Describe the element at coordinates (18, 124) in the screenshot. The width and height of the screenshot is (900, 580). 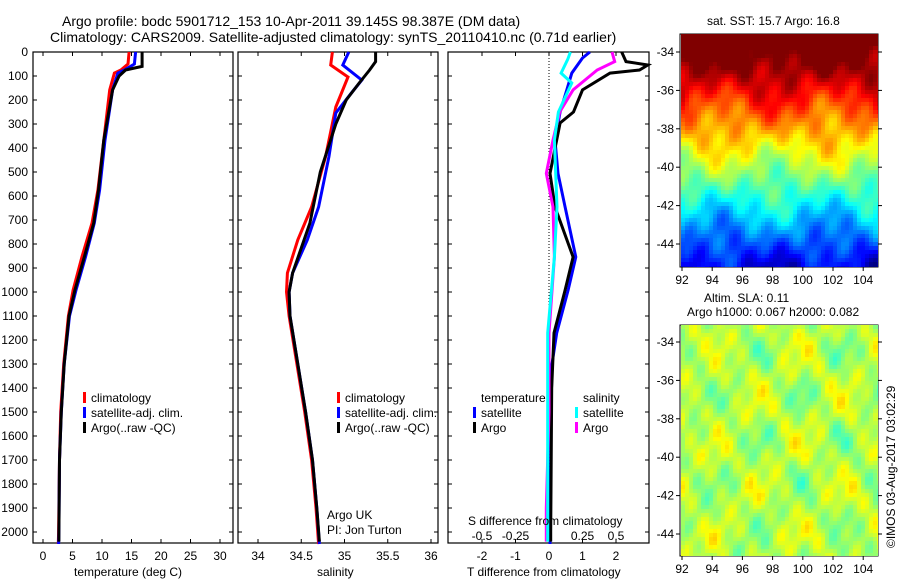
I see `y-tick-label: 300` at that location.